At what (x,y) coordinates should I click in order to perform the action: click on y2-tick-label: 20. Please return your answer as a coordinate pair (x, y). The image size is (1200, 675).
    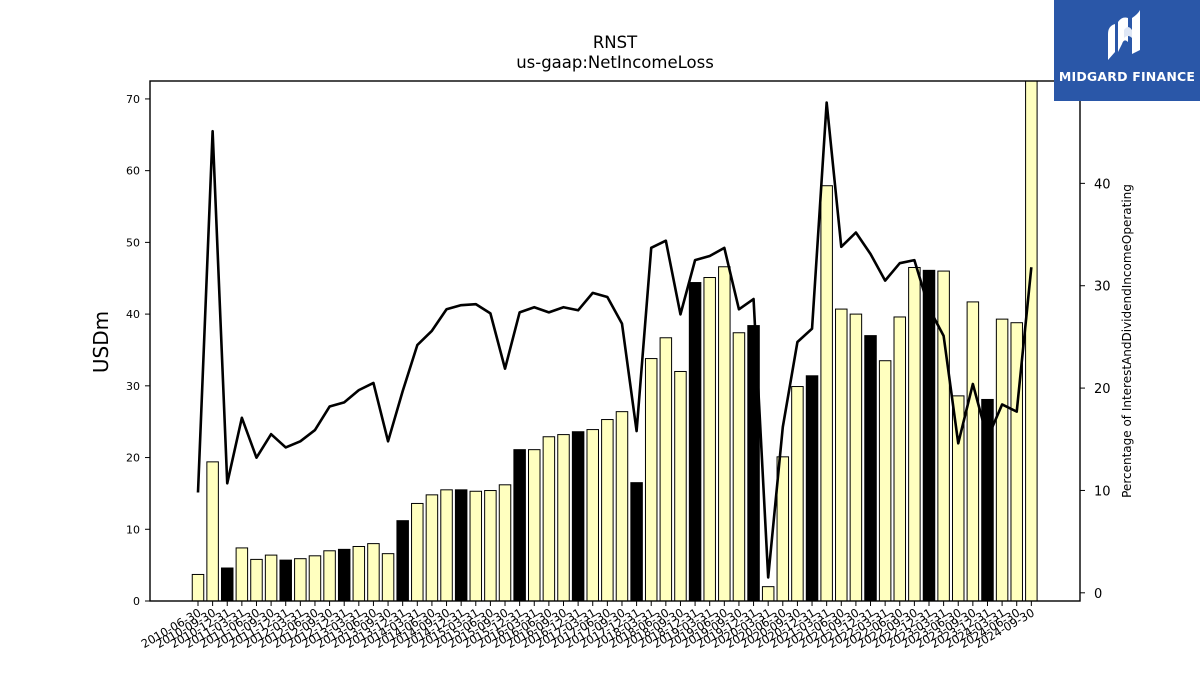
    Looking at the image, I should click on (1102, 389).